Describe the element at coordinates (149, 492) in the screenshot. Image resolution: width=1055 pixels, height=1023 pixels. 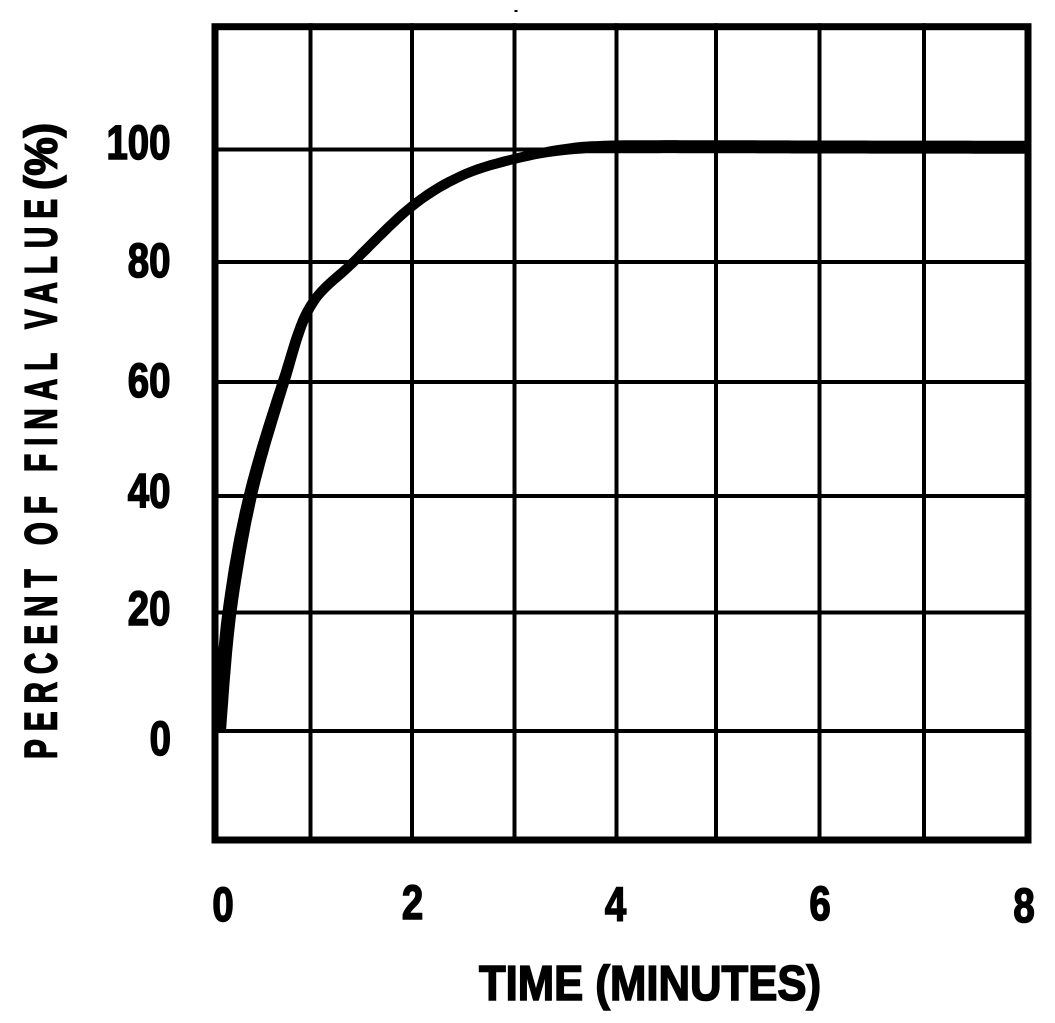
I see `svg-text: 40` at that location.